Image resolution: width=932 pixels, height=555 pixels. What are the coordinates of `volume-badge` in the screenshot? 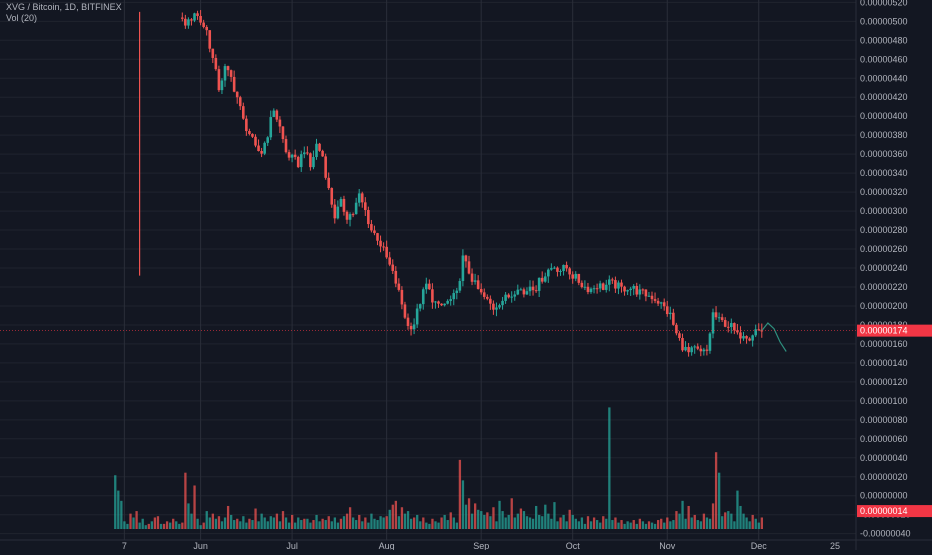 It's located at (894, 511).